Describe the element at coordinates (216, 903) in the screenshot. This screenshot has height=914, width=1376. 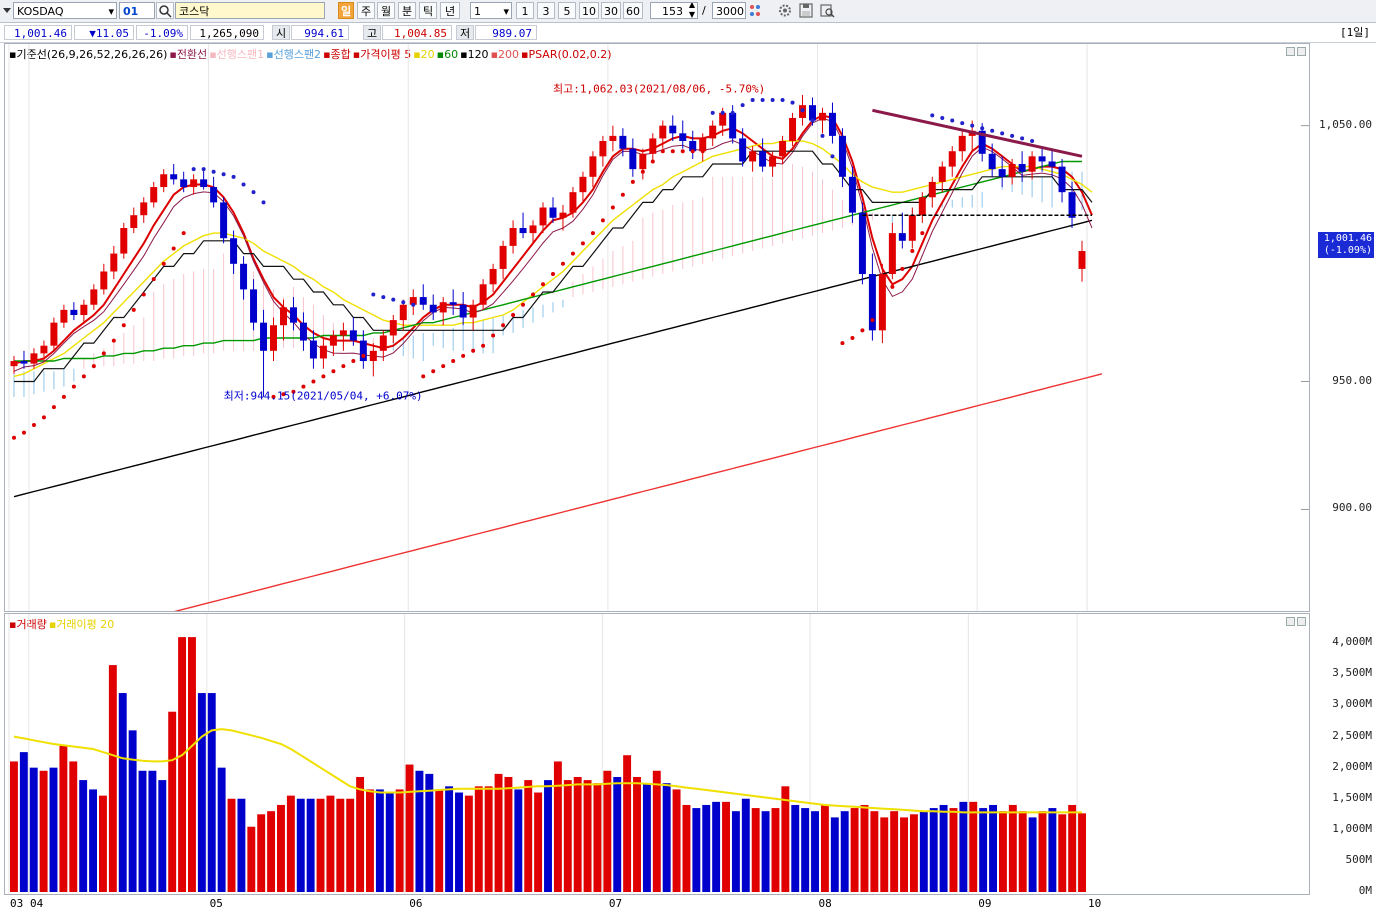
I see `date-axis-label: 05` at that location.